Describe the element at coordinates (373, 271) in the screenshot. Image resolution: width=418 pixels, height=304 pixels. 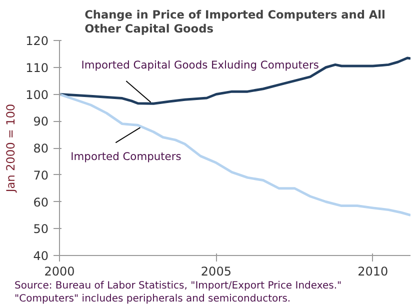
I see `x-tick-label: 2010` at that location.